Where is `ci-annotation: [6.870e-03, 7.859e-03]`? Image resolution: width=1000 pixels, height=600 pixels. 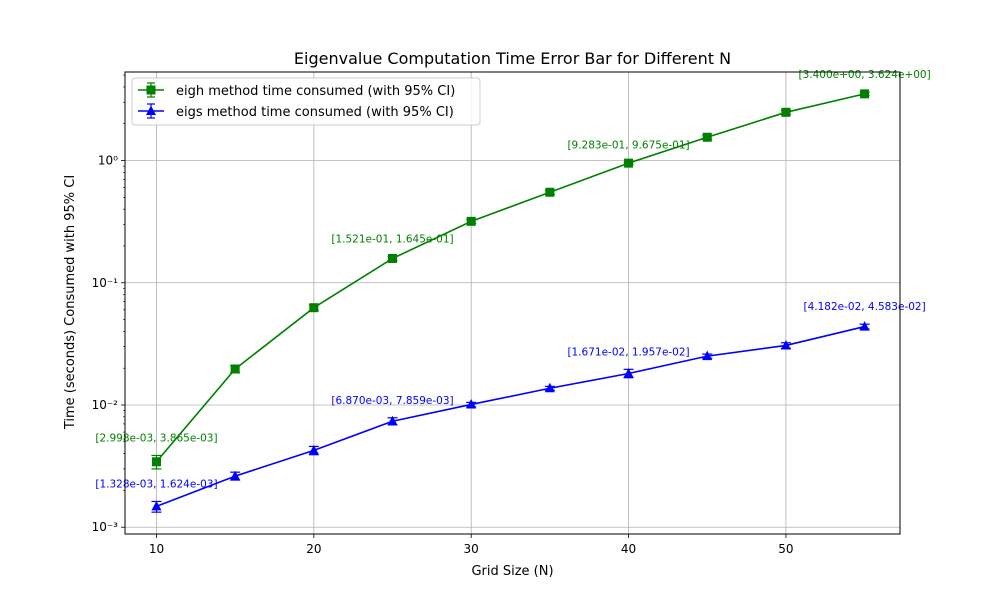
ci-annotation: [6.870e-03, 7.859e-03] is located at coordinates (392, 401).